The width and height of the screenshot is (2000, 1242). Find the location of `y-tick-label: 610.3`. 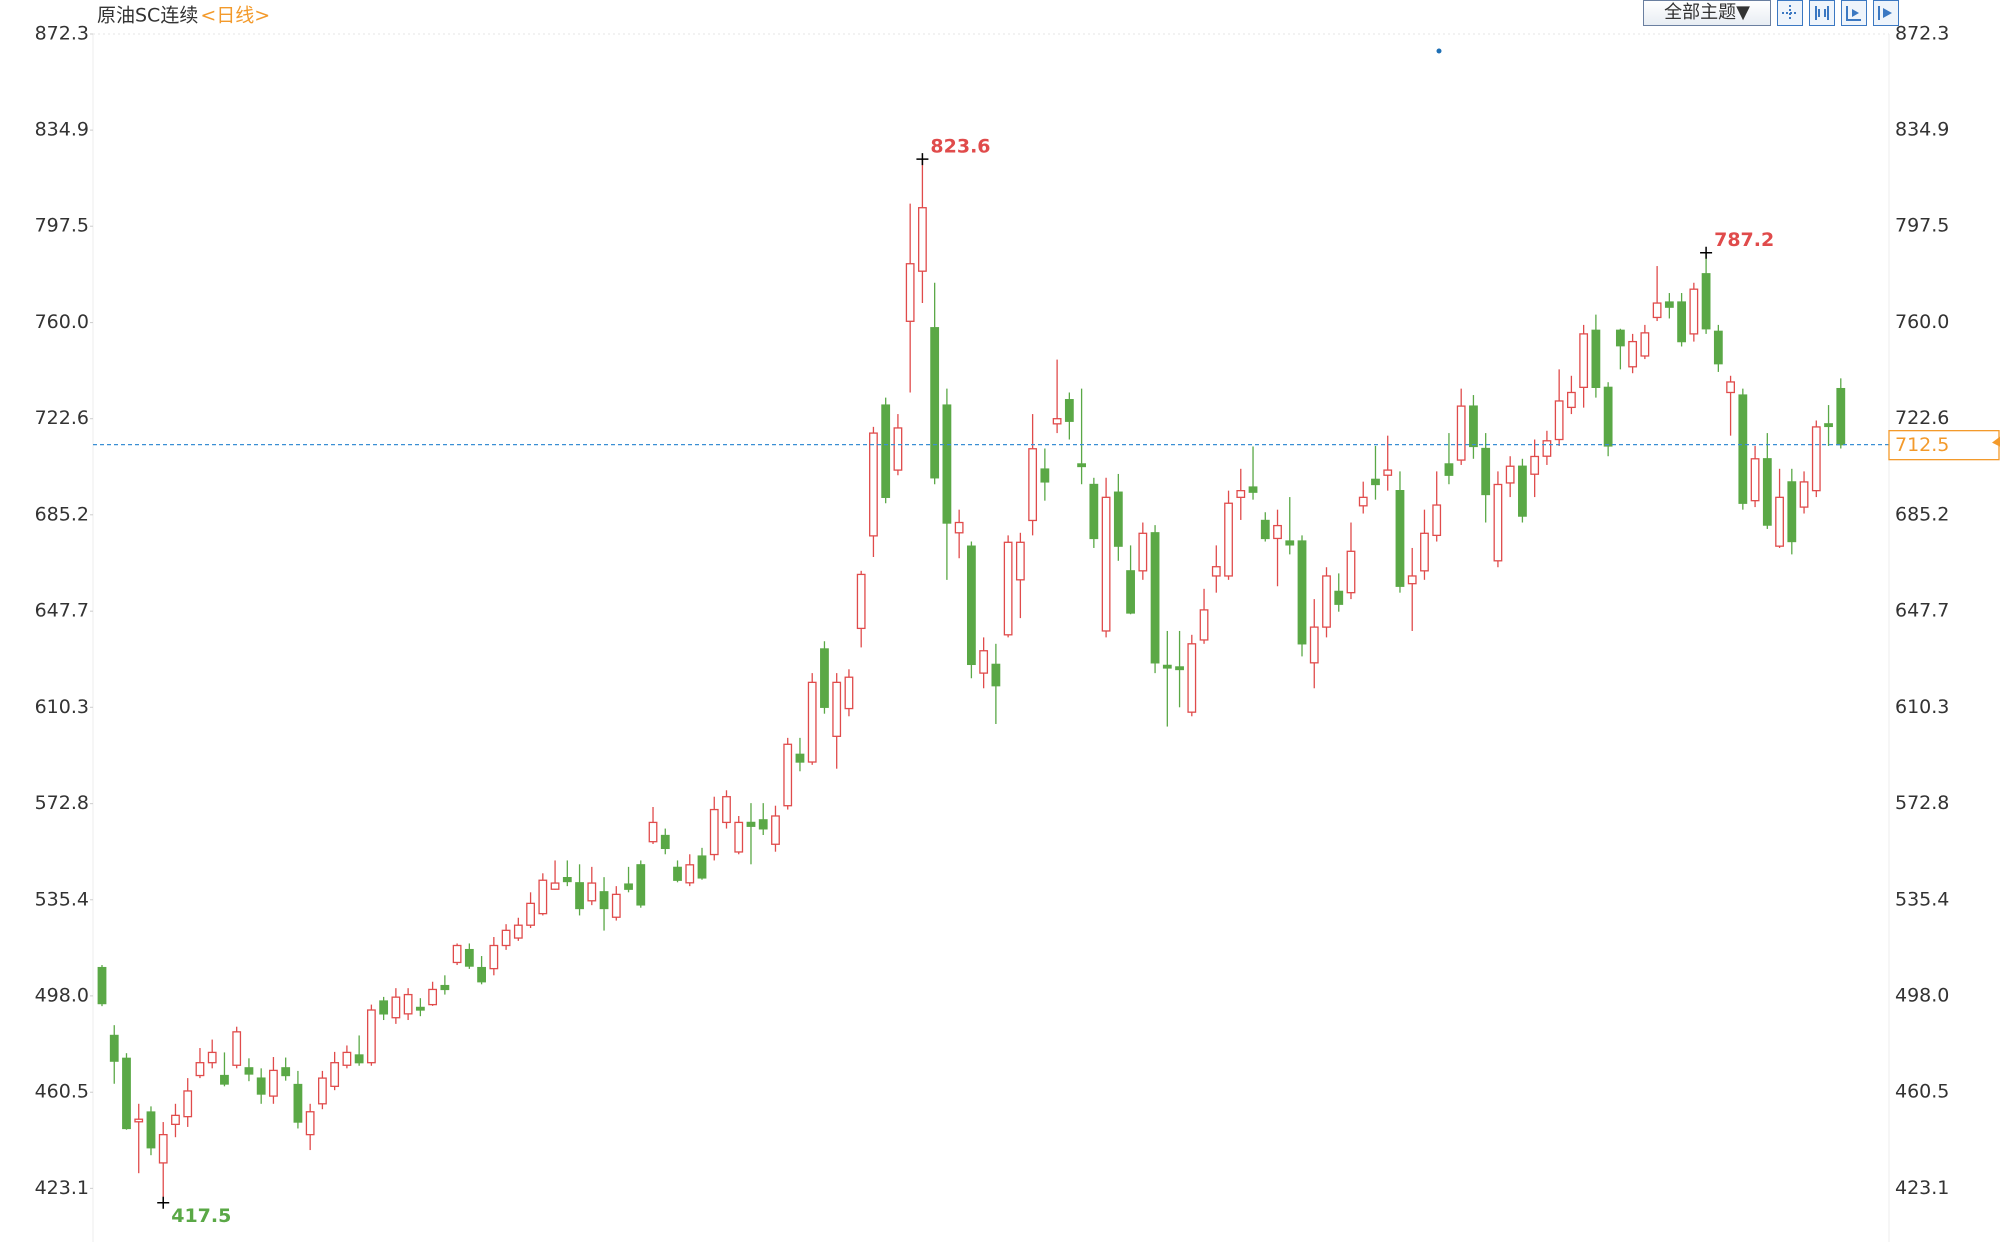

y-tick-label: 610.3 is located at coordinates (62, 707).